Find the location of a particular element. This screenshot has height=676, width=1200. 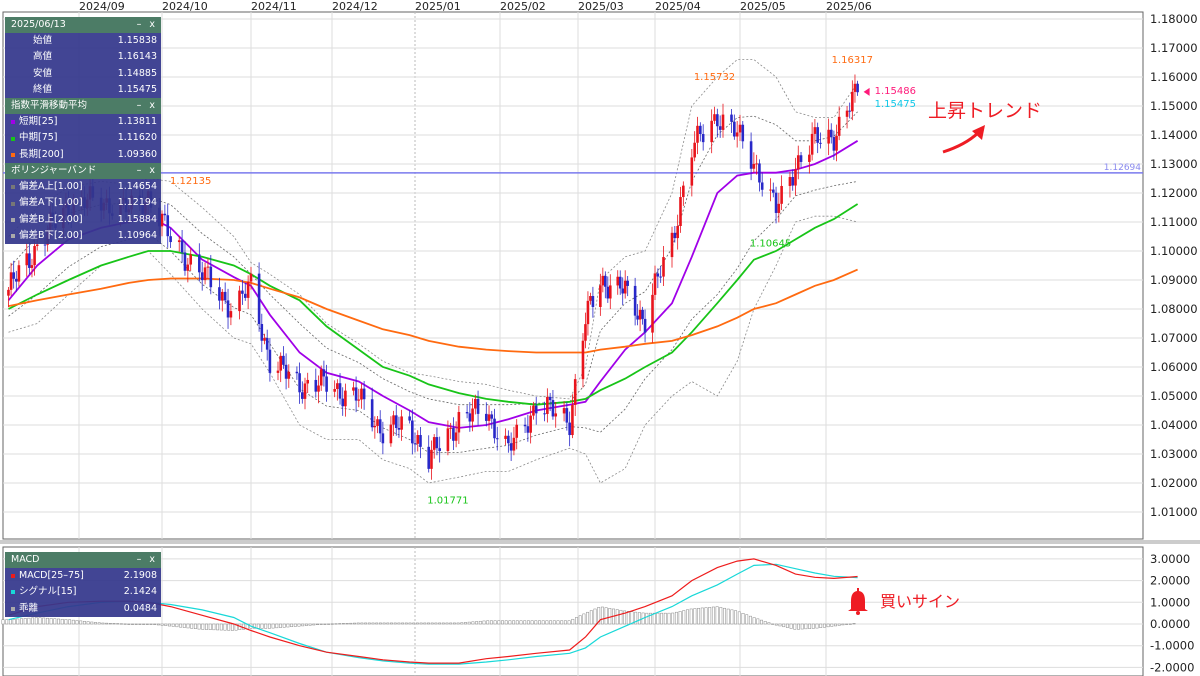

macd-series is located at coordinates (429, 611).